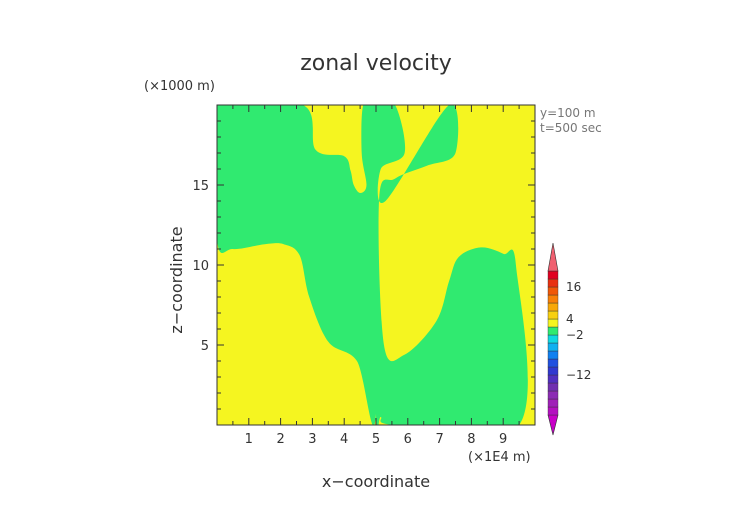 The image size is (752, 532). What do you see at coordinates (439, 439) in the screenshot?
I see `x-tick-label: 7` at bounding box center [439, 439].